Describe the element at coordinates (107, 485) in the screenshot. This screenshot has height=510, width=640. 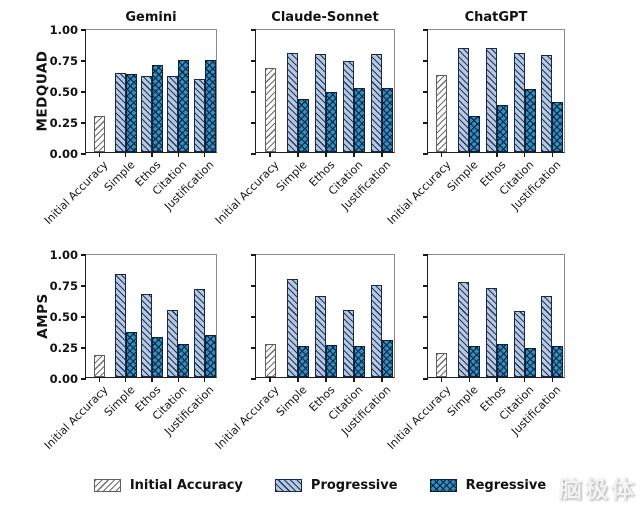
I see `initial-swatch` at that location.